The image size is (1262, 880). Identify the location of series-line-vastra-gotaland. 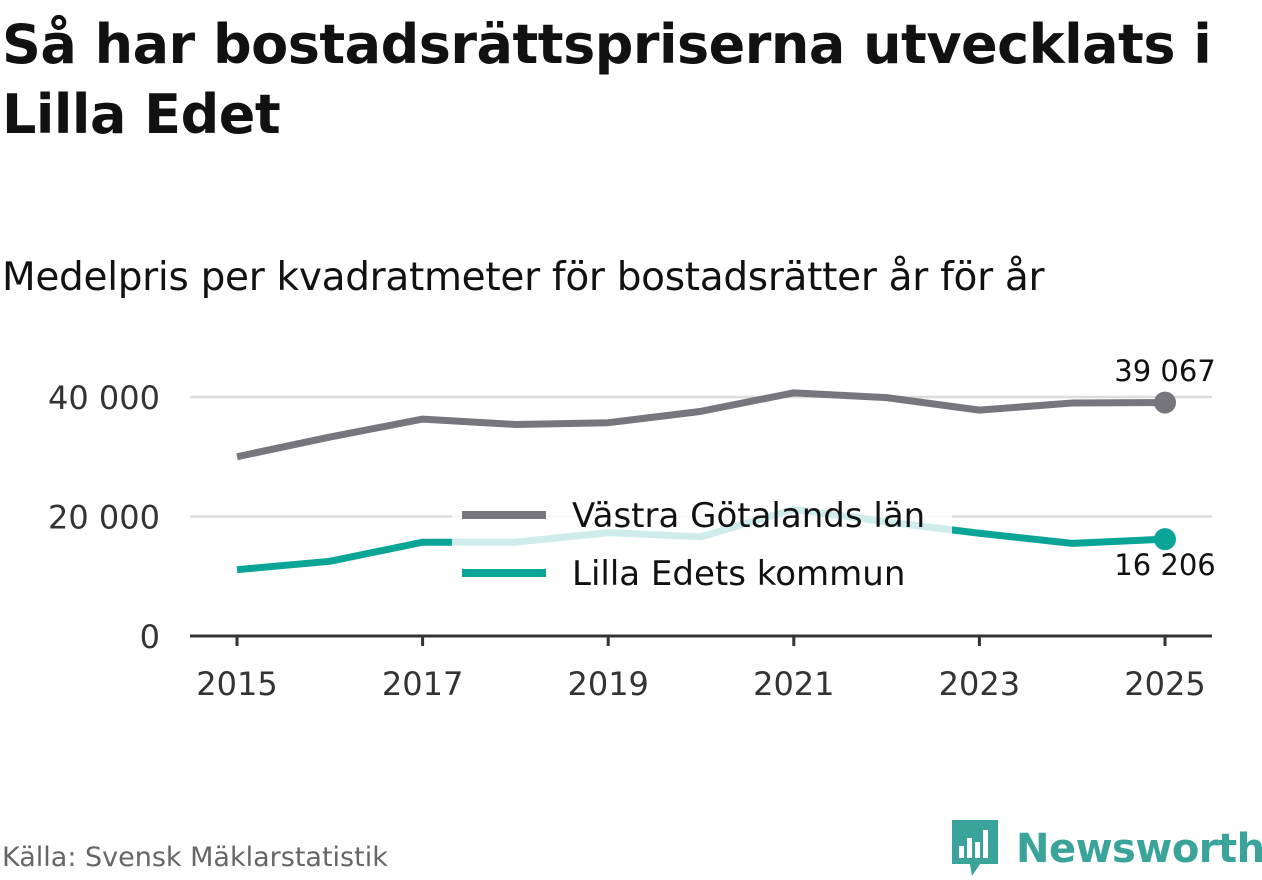
(701, 425).